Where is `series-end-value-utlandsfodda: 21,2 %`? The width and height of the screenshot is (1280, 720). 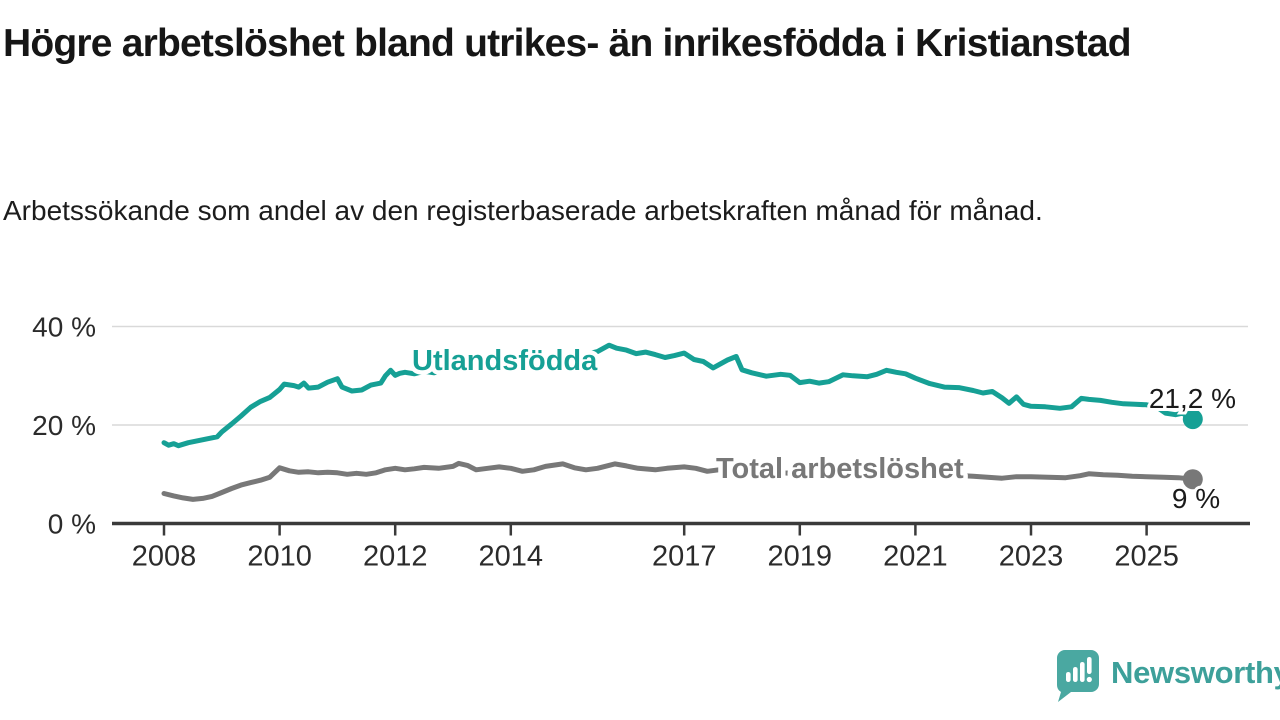
series-end-value-utlandsfodda: 21,2 % is located at coordinates (1192, 398).